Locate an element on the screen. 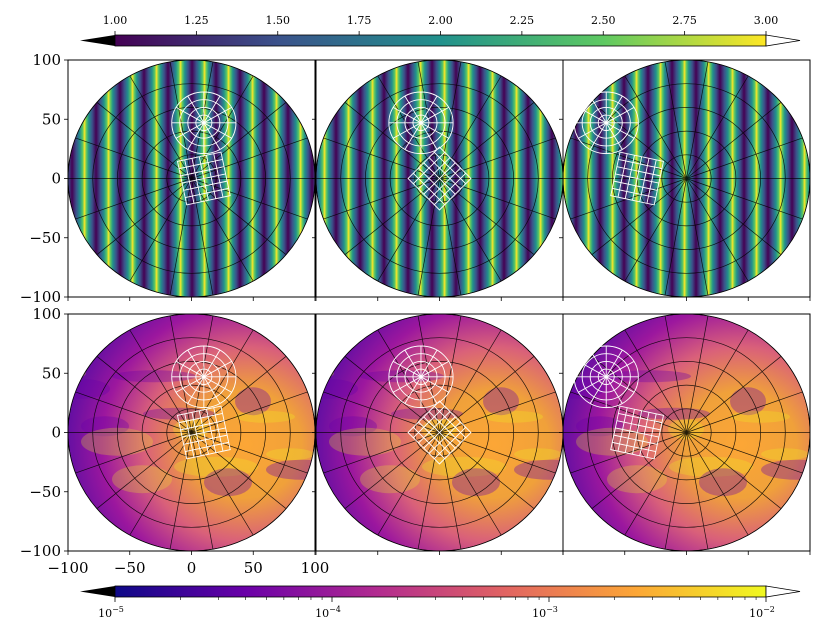 The height and width of the screenshot is (635, 830). bottom-colorbar-tick-label: 10−5 is located at coordinates (111, 612).